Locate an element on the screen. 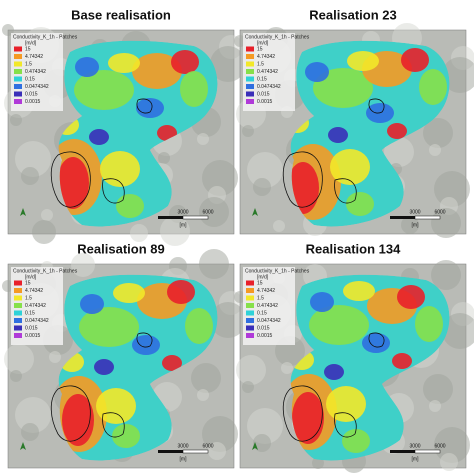  legend-label: 0.15 is located at coordinates (262, 313).